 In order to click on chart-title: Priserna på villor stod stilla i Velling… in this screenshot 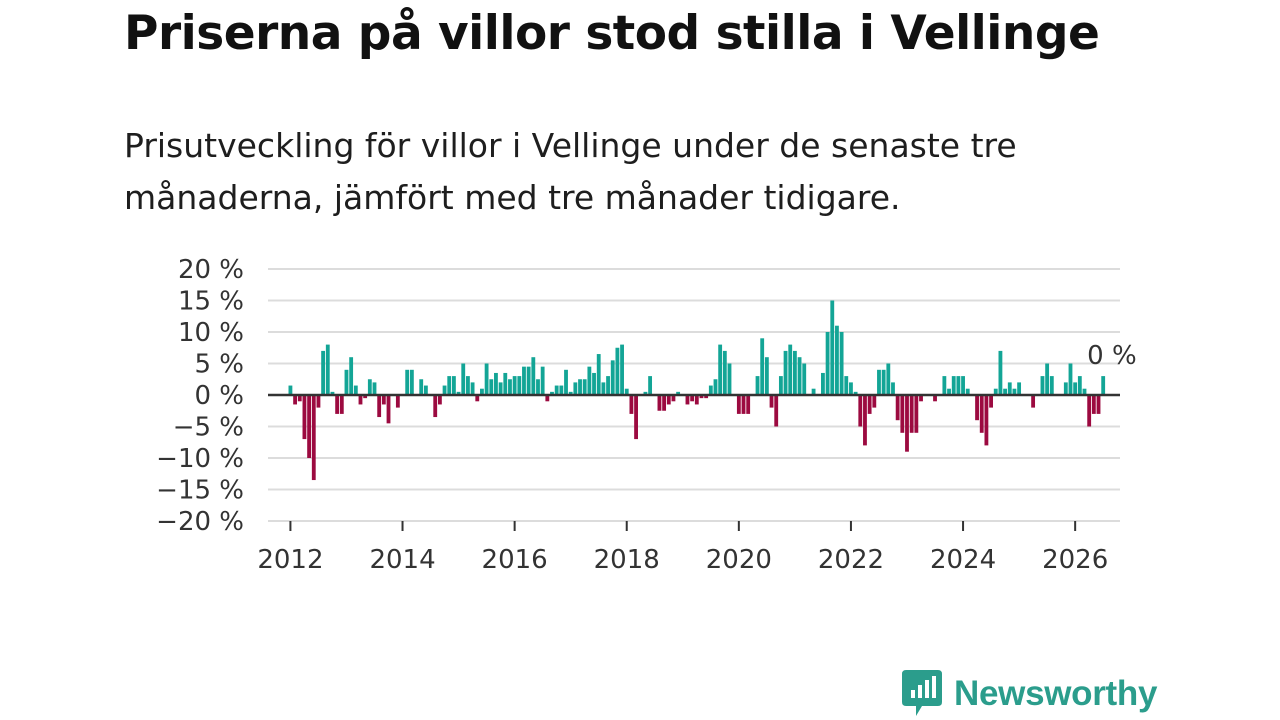, I will do `click(612, 33)`.